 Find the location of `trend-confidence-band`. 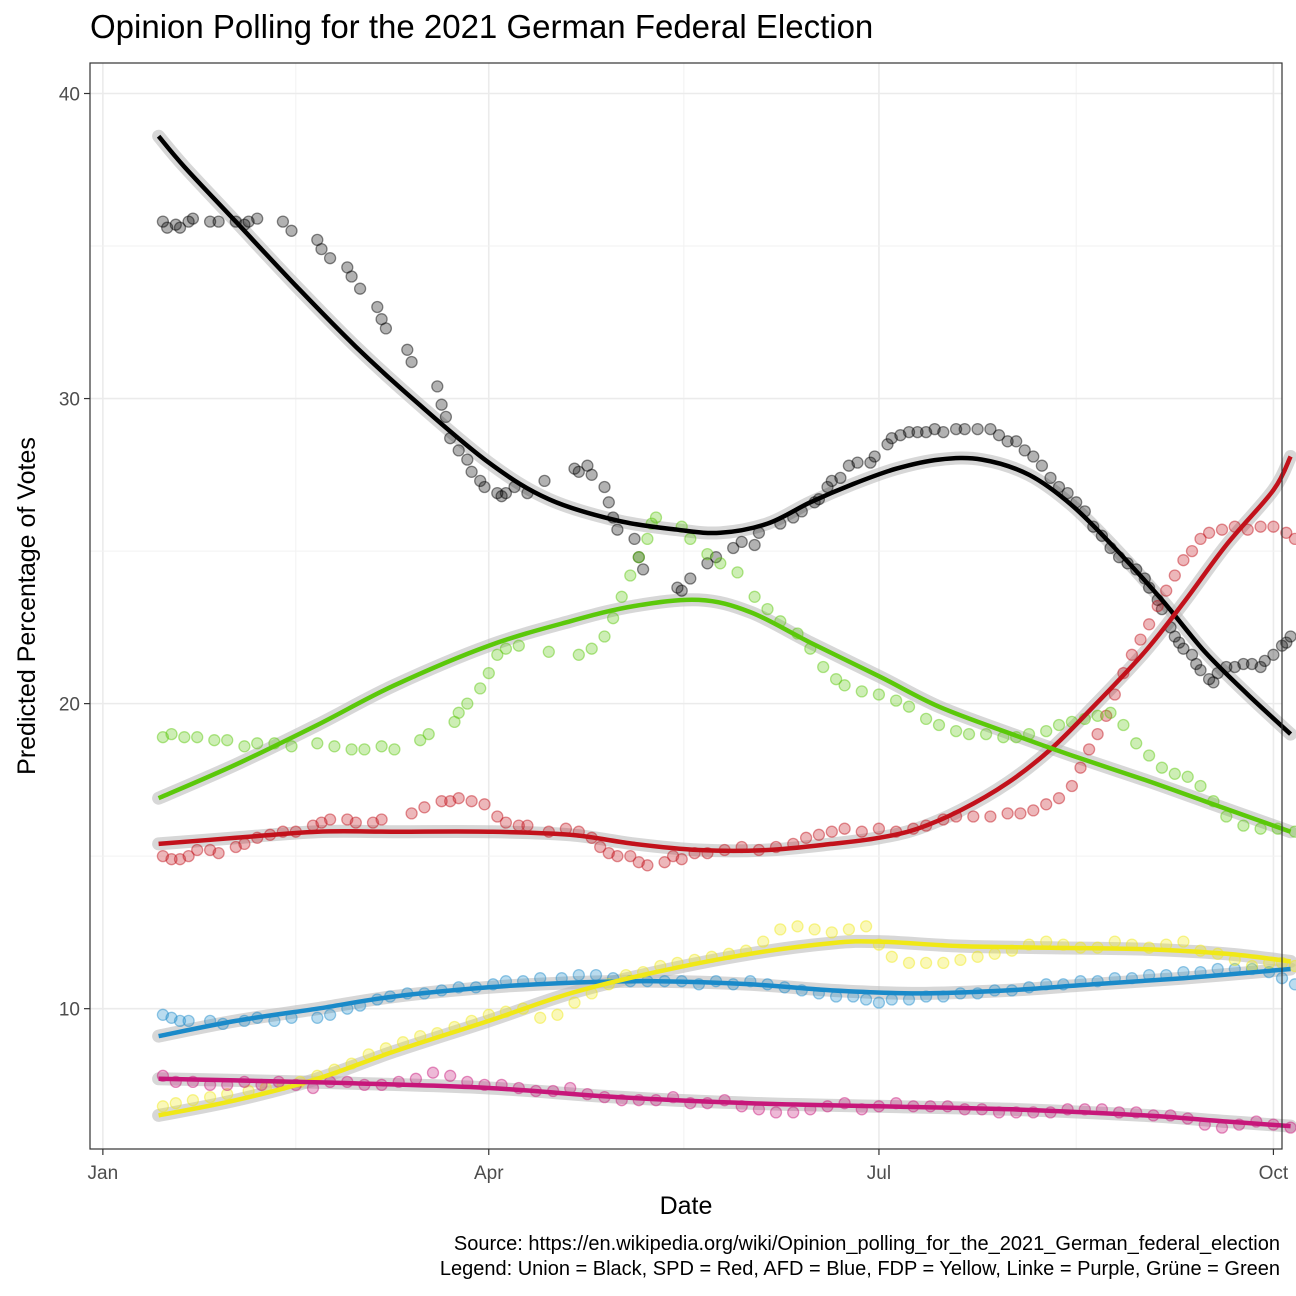

trend-confidence-band is located at coordinates (724, 1028).